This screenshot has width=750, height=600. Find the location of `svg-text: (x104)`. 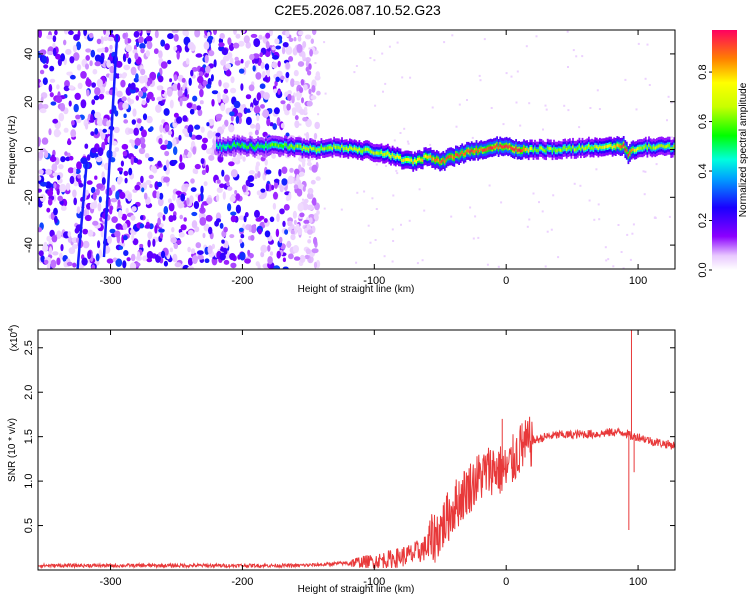

svg-text: (x104) is located at coordinates (14, 338).